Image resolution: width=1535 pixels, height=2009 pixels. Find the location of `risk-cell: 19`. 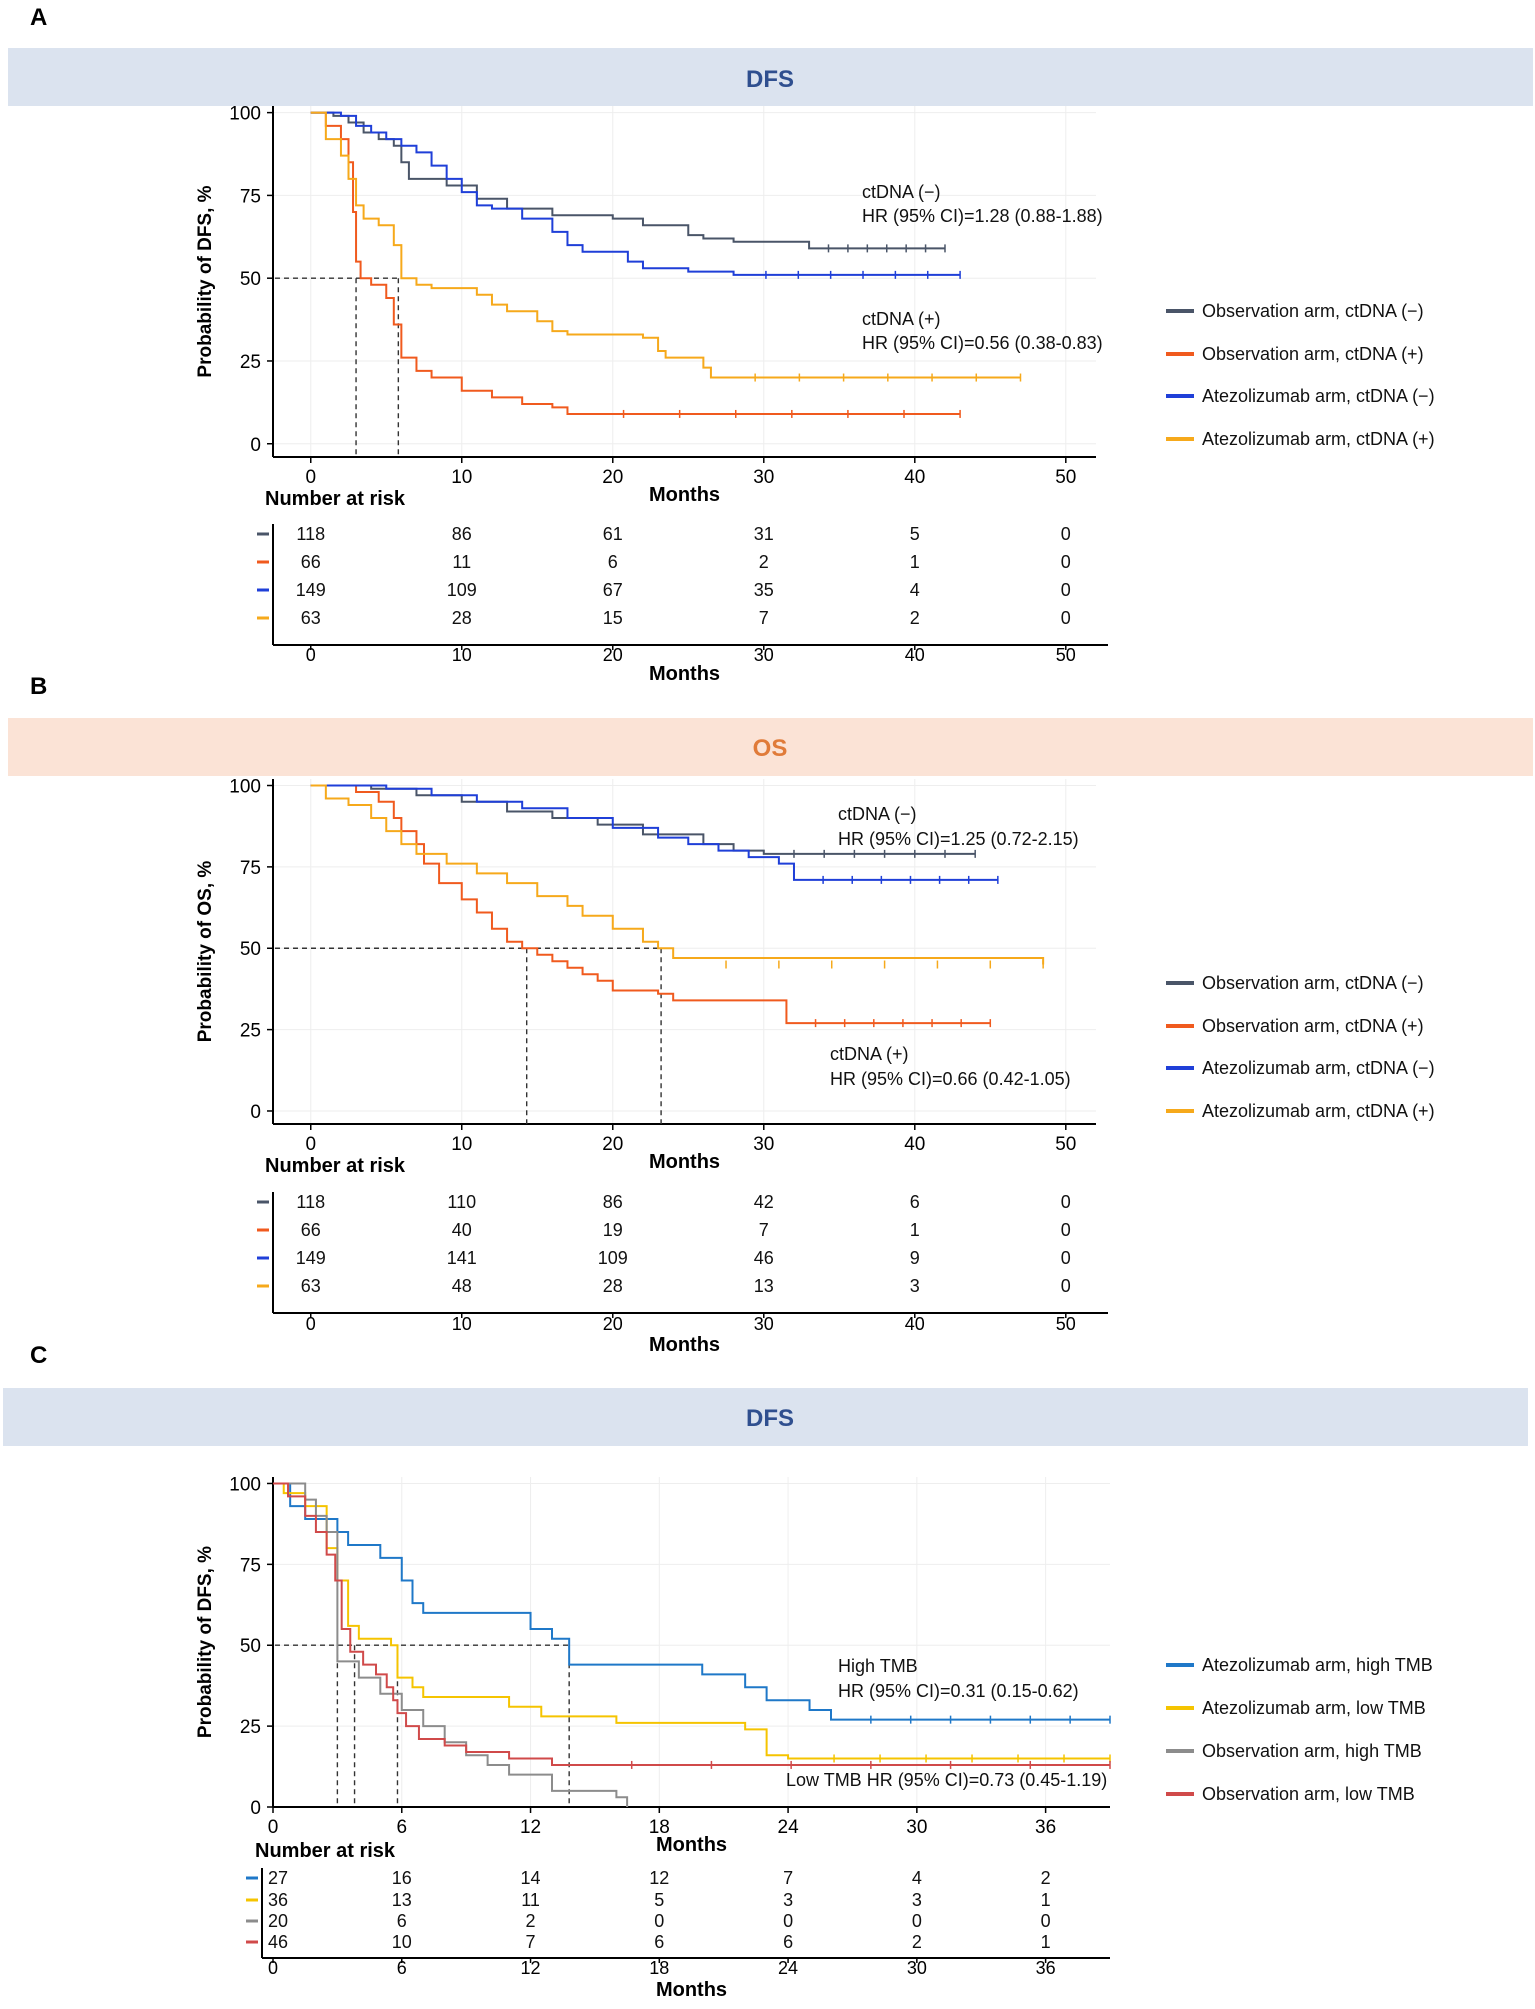

risk-cell: 19 is located at coordinates (613, 1230).